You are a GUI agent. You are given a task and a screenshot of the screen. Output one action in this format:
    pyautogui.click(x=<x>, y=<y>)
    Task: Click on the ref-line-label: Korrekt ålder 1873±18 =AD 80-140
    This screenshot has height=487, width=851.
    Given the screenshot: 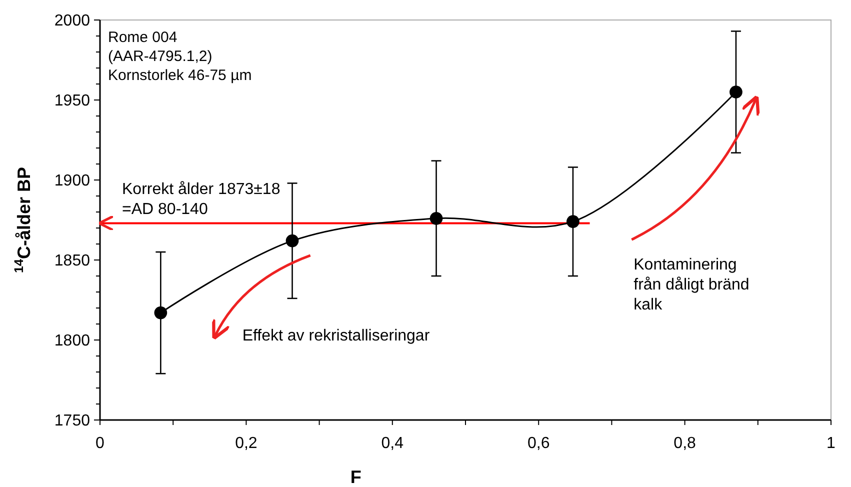 What is the action you would take?
    pyautogui.click(x=201, y=199)
    